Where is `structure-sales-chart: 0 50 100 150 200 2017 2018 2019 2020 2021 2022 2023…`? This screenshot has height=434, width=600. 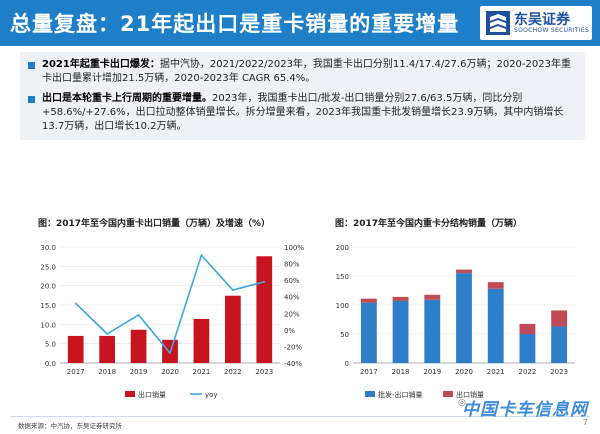 structure-sales-chart: 0 50 100 150 200 2017 2018 2019 2020 2021 2022 2023… is located at coordinates (455, 321).